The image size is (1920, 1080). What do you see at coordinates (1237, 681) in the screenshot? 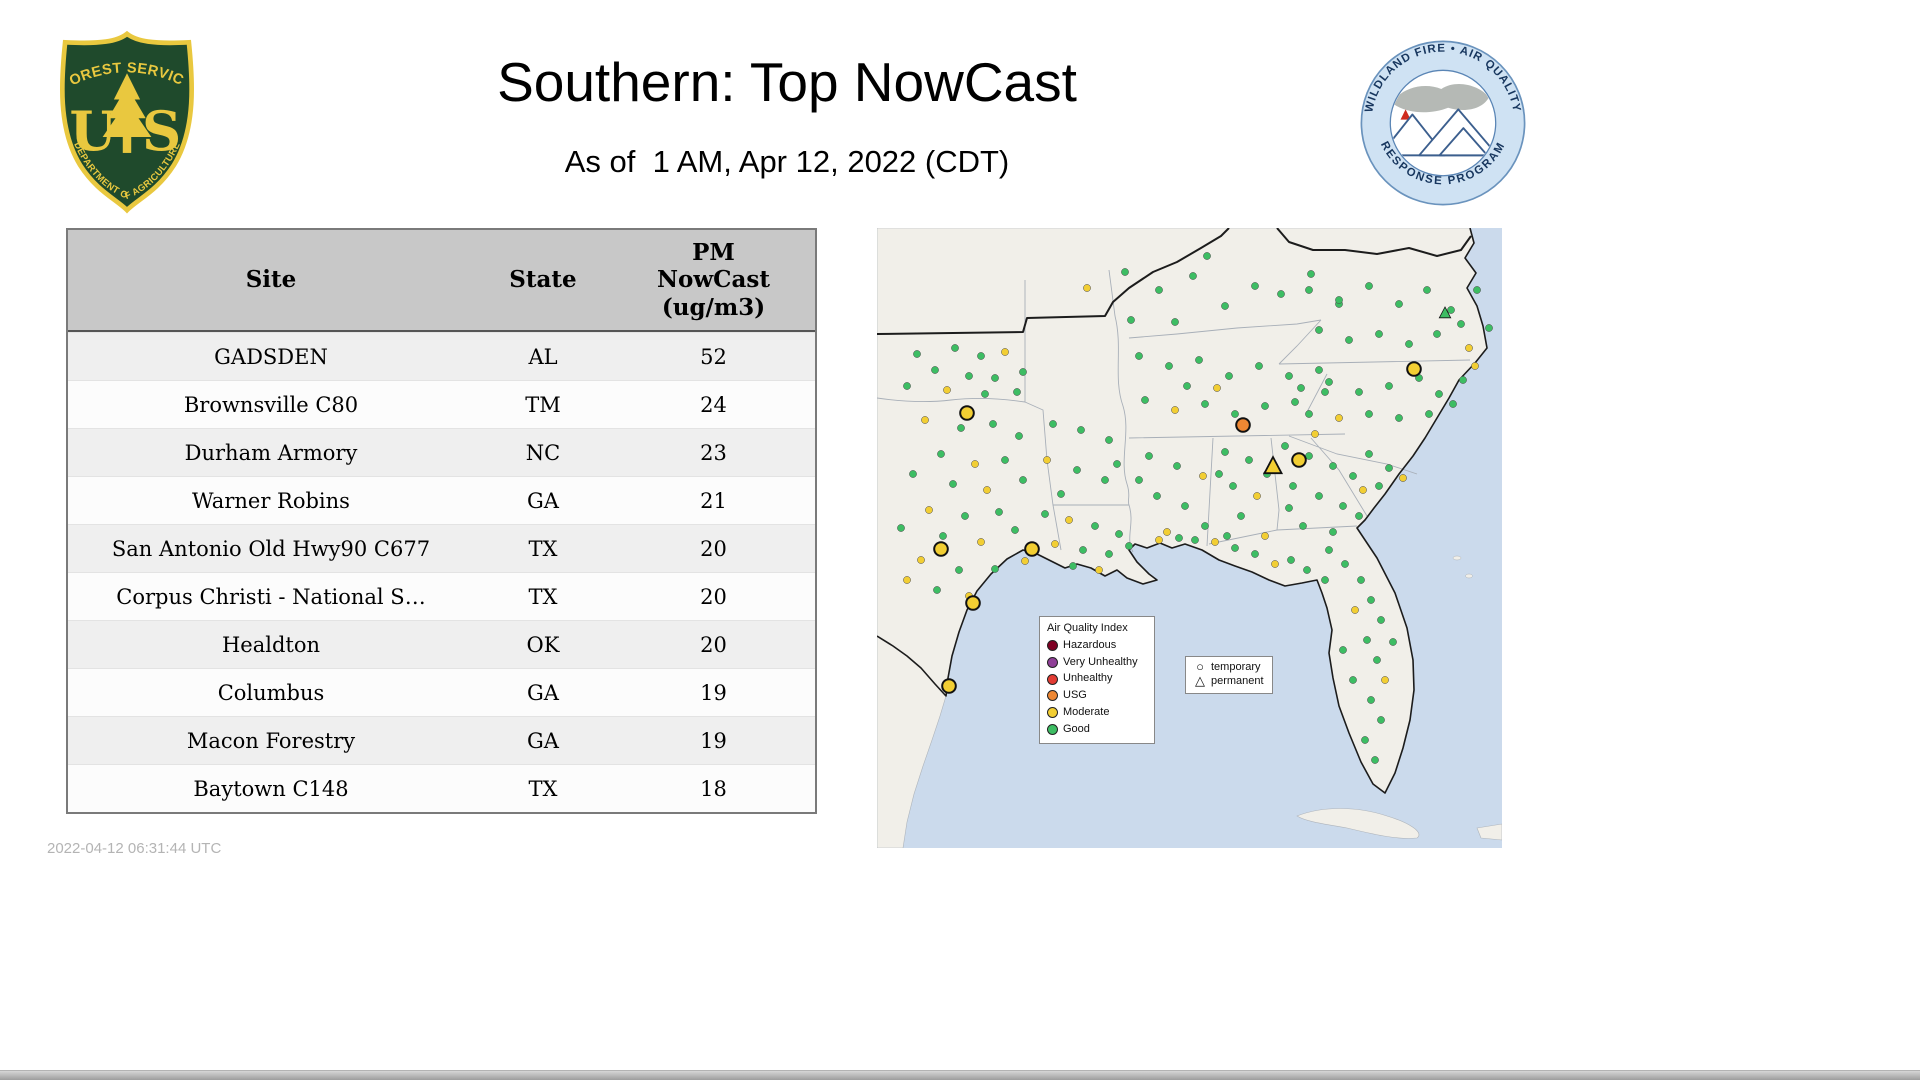
I see `shape-legend-label: permanent` at bounding box center [1237, 681].